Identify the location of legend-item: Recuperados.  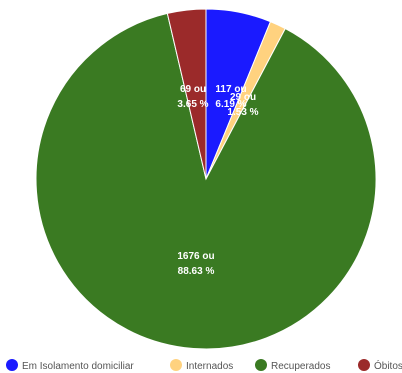
(292, 365).